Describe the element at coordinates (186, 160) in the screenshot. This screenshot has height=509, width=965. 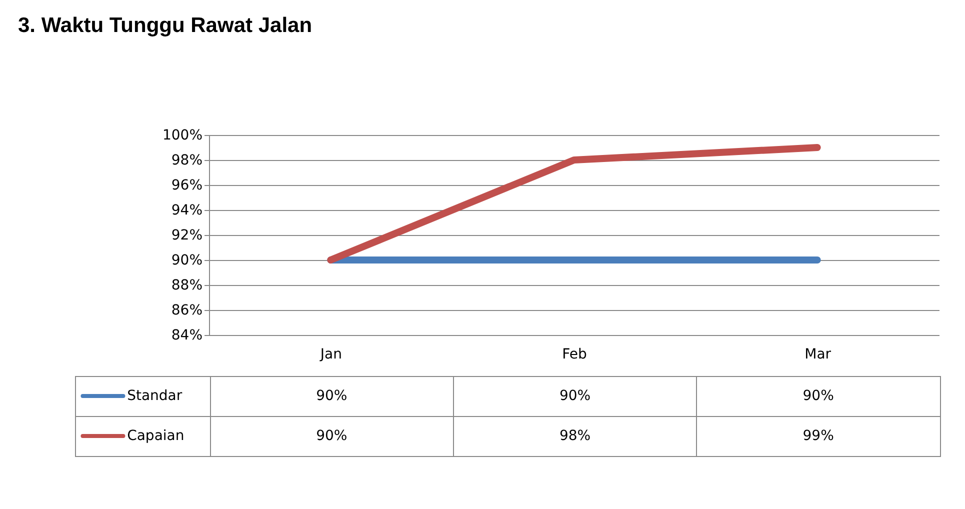
I see `y-tick-label: 98%` at that location.